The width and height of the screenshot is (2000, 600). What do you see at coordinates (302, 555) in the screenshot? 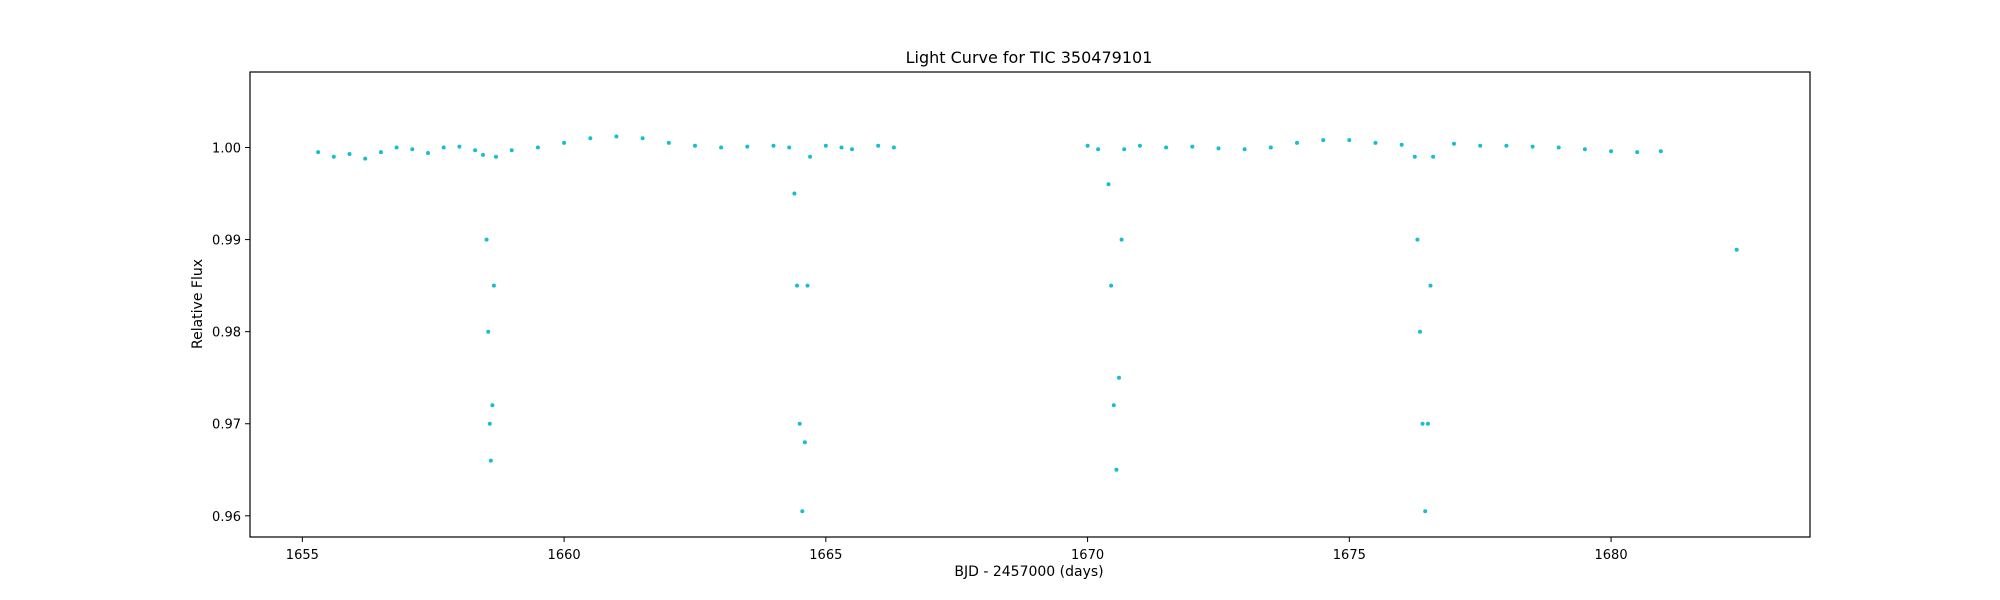
I see `x-tick-label: 1655` at bounding box center [302, 555].